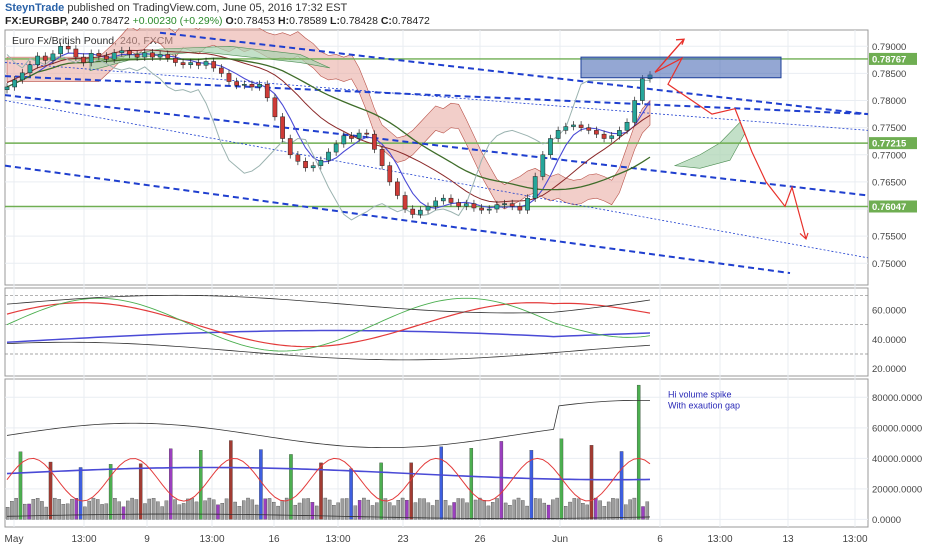 The width and height of the screenshot is (932, 550). Describe the element at coordinates (700, 394) in the screenshot. I see `annotation-line-1: Hi volume spike` at that location.